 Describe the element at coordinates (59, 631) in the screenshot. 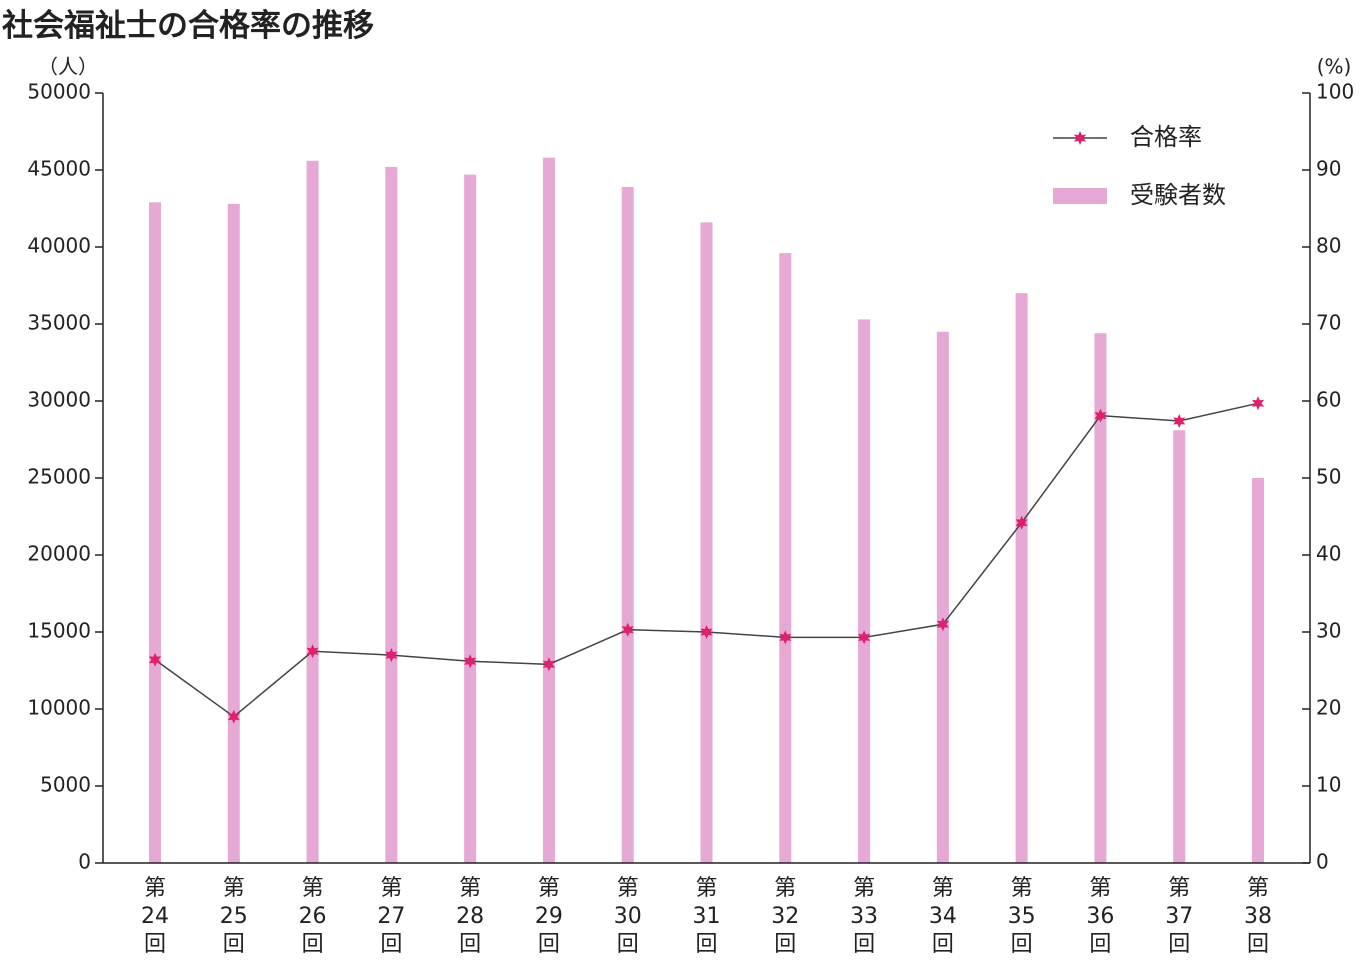

I see `y-tick-label: 15000` at that location.